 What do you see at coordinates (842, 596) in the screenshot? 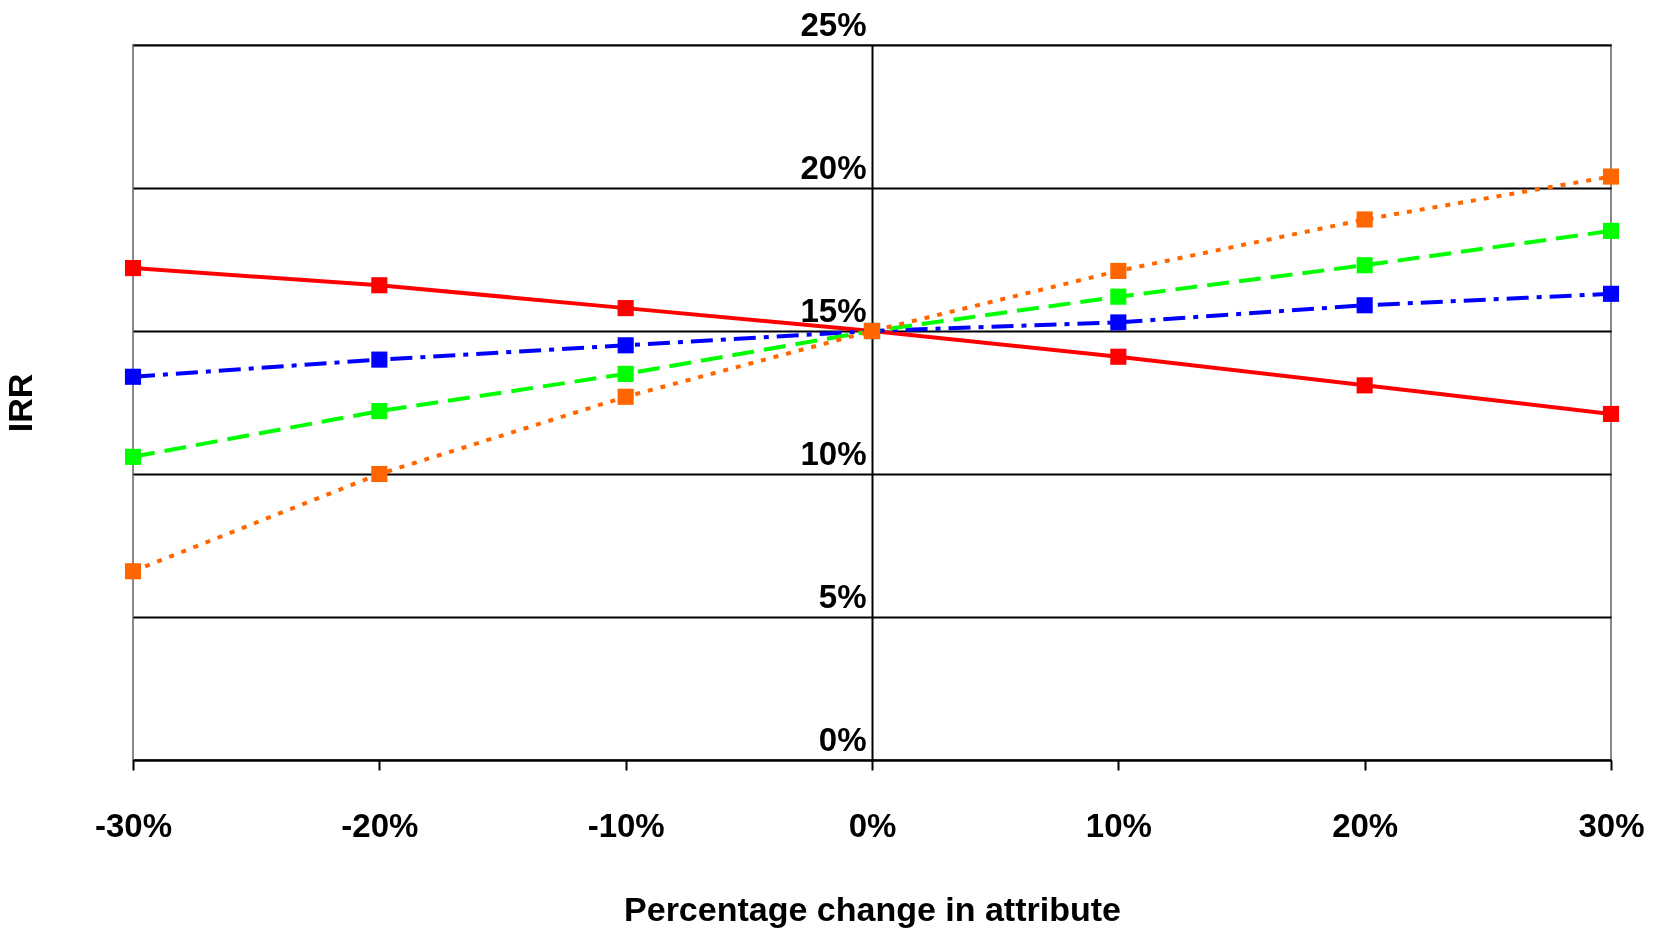
I see `y-tick-label: 5%` at bounding box center [842, 596].